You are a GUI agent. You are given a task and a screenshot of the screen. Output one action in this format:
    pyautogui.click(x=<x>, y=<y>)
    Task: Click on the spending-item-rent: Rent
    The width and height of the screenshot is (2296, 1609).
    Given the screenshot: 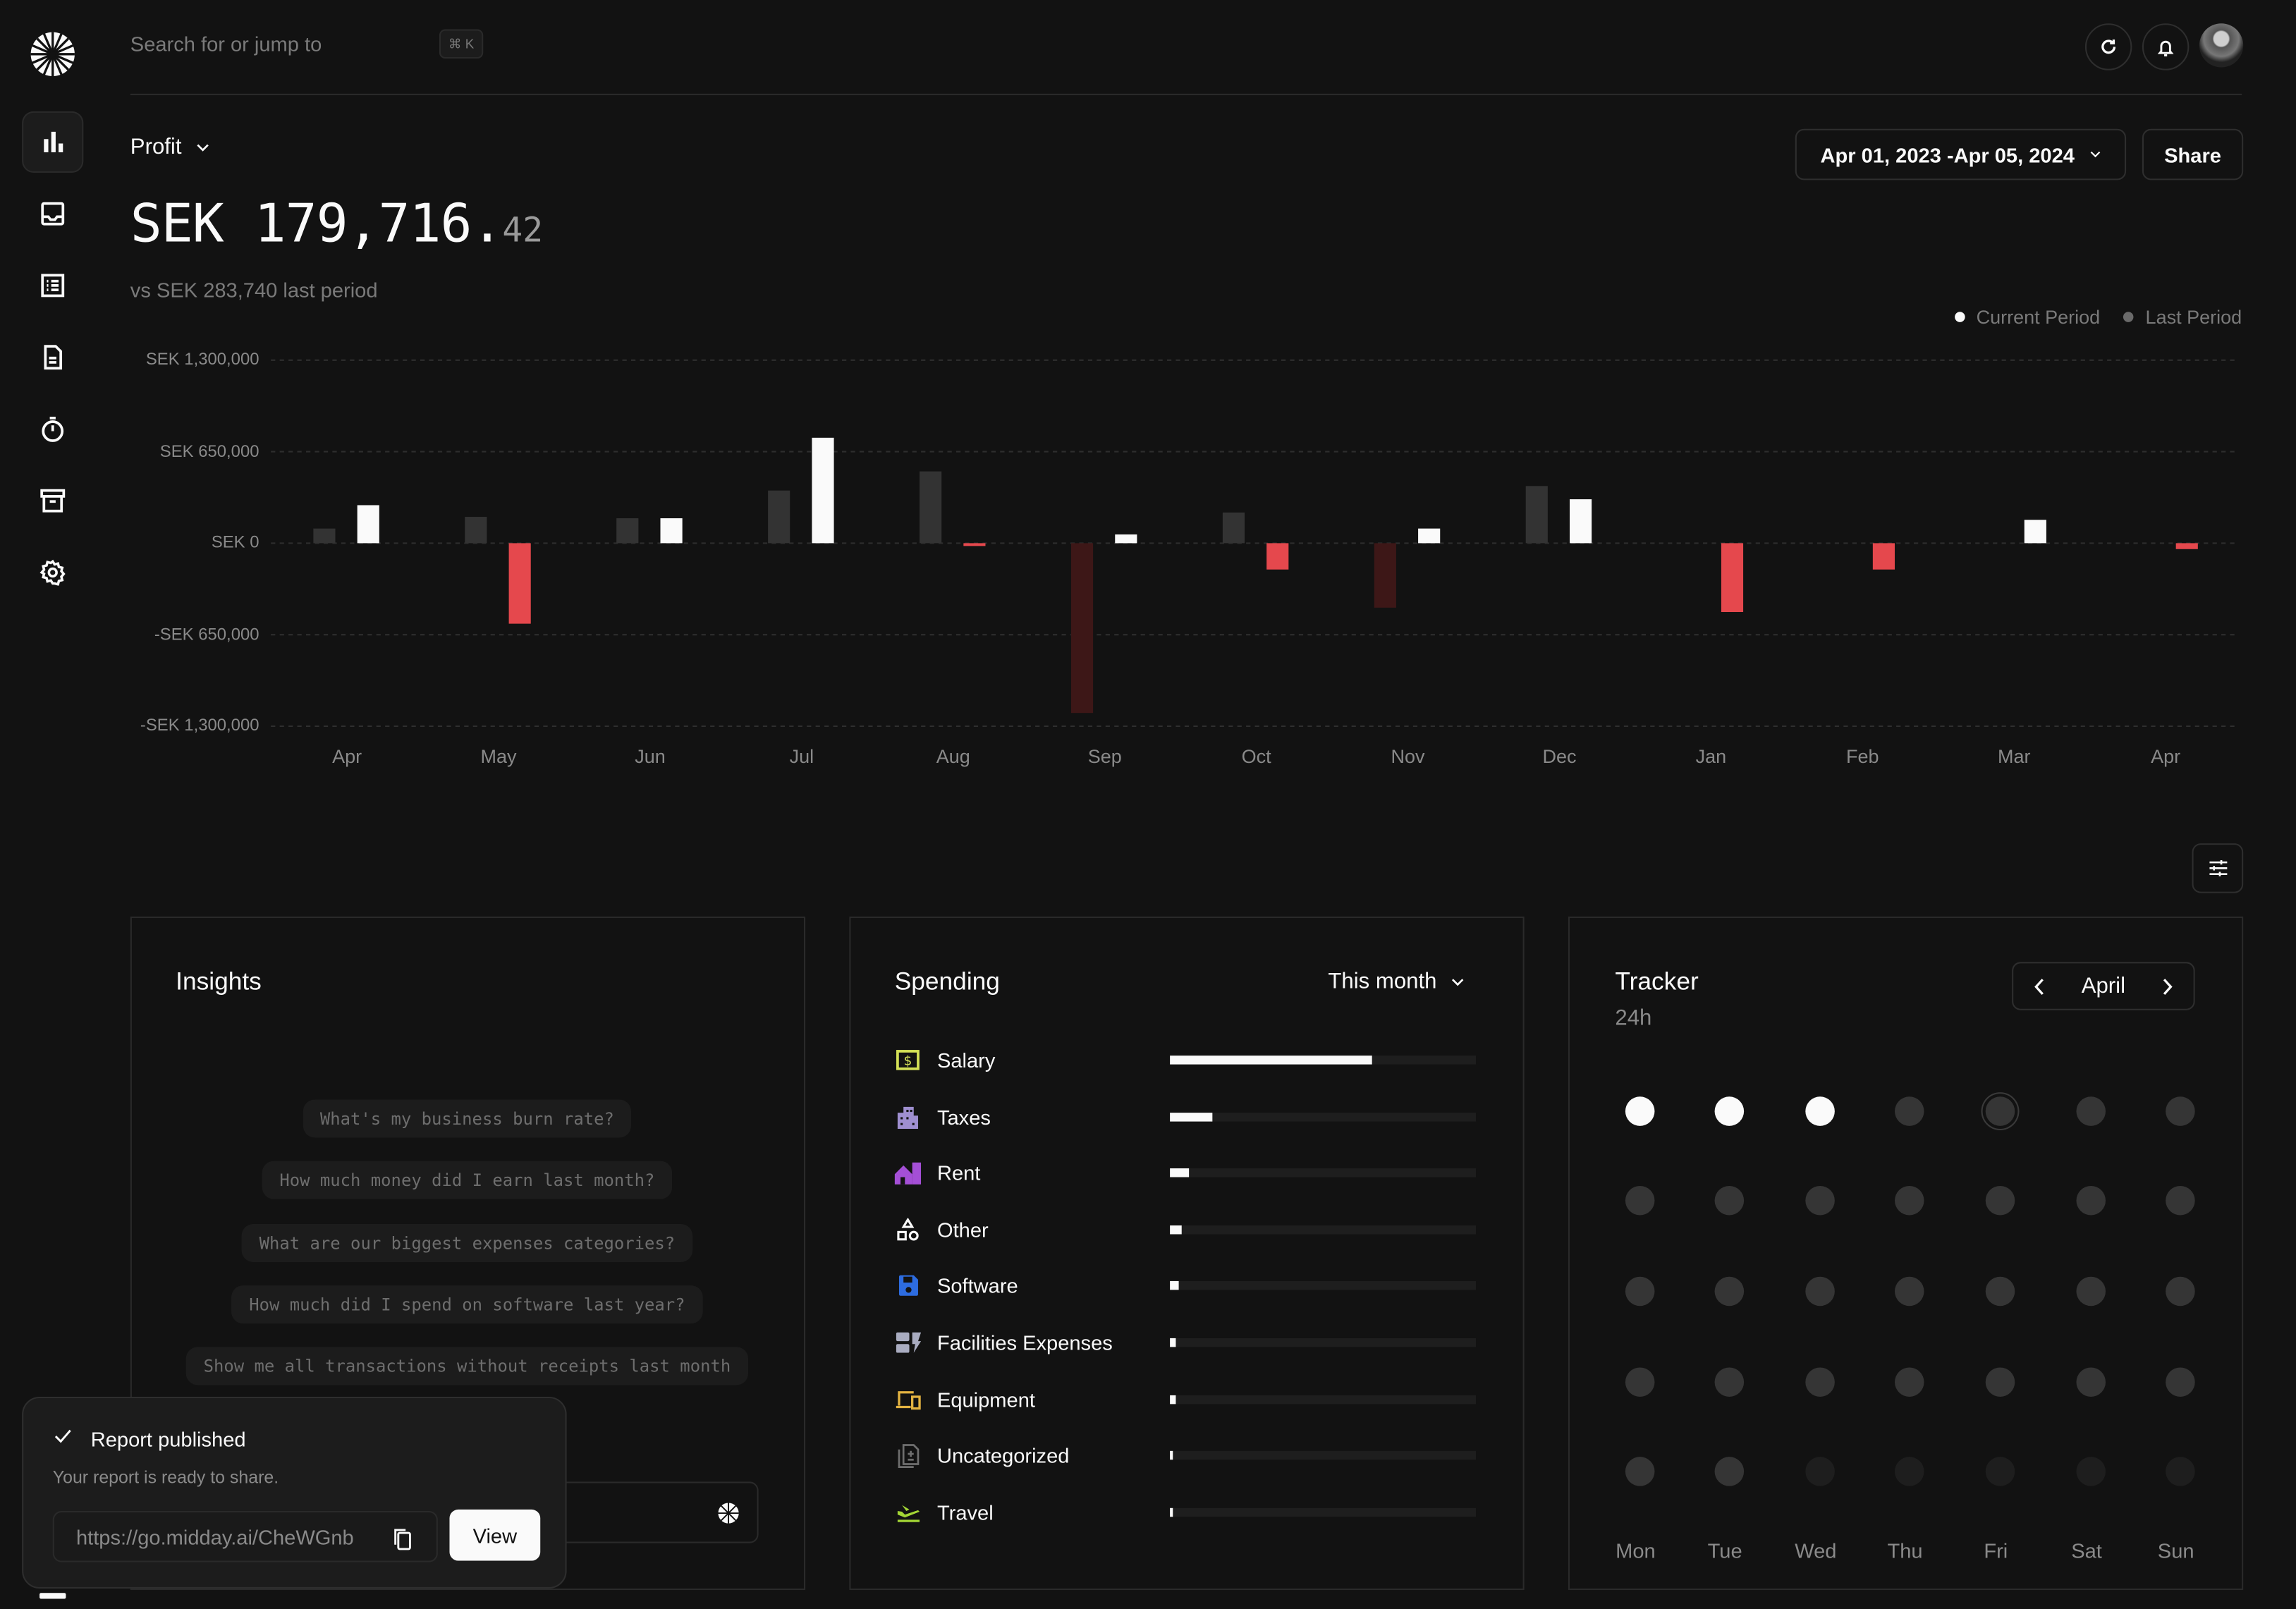 What is the action you would take?
    pyautogui.click(x=1185, y=1173)
    